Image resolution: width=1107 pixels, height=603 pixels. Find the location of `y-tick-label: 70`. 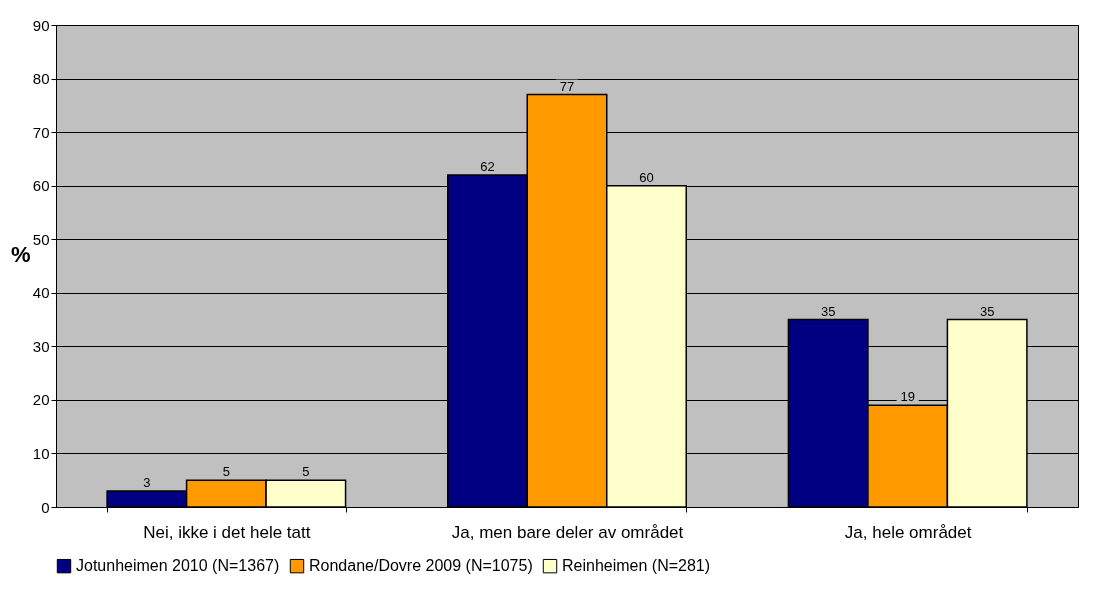

y-tick-label: 70 is located at coordinates (41, 132).